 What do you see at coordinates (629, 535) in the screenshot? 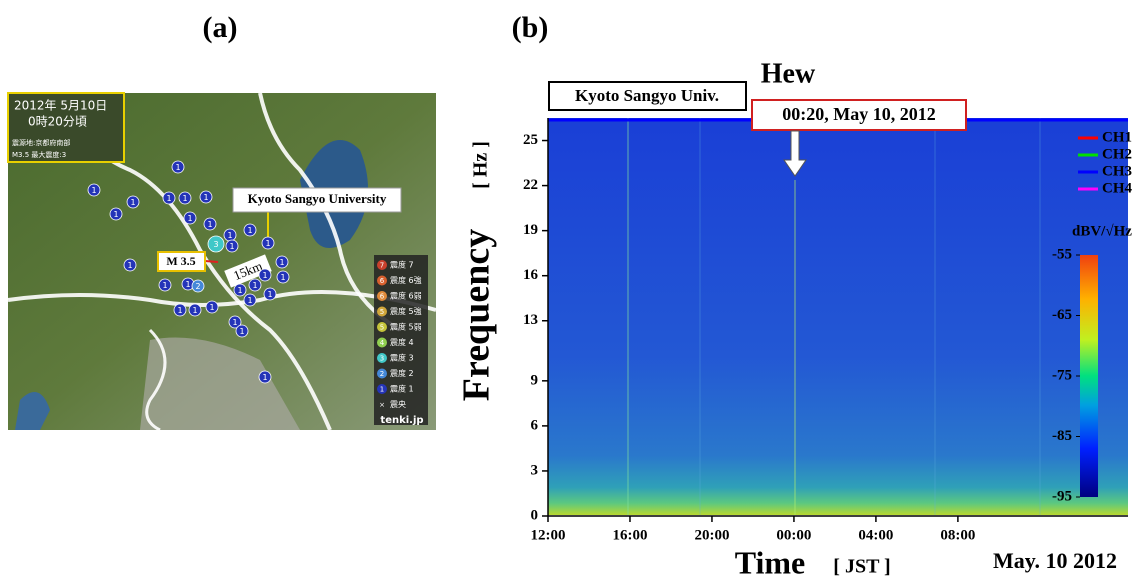
I see `x-tick-label: 16:00` at bounding box center [629, 535].